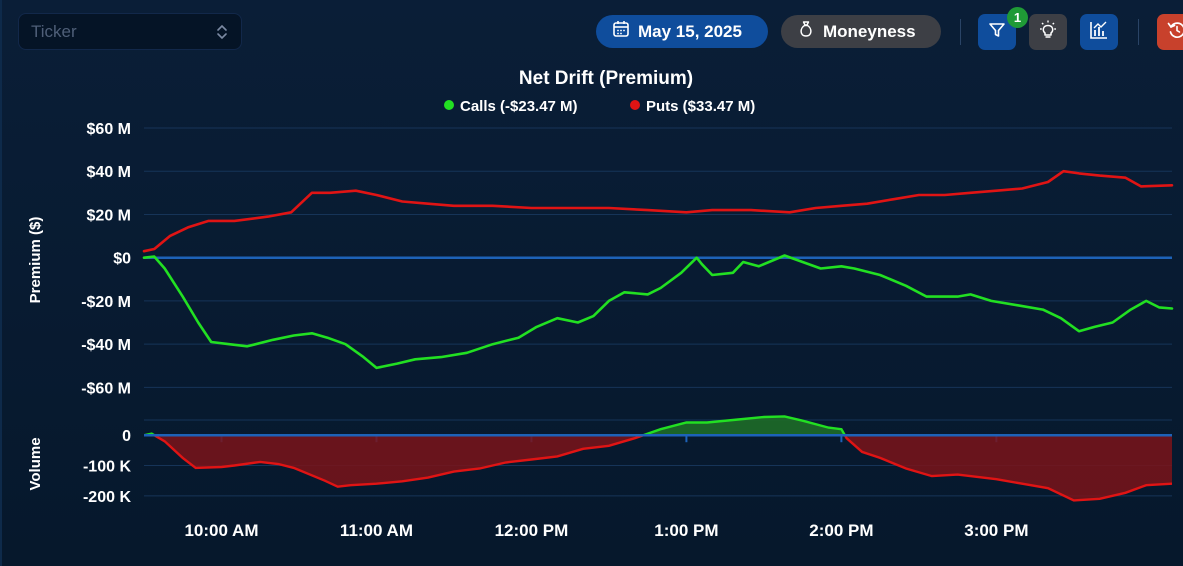 This screenshot has height=566, width=1183. Describe the element at coordinates (106, 345) in the screenshot. I see `y-tick-label: -$40 M` at that location.